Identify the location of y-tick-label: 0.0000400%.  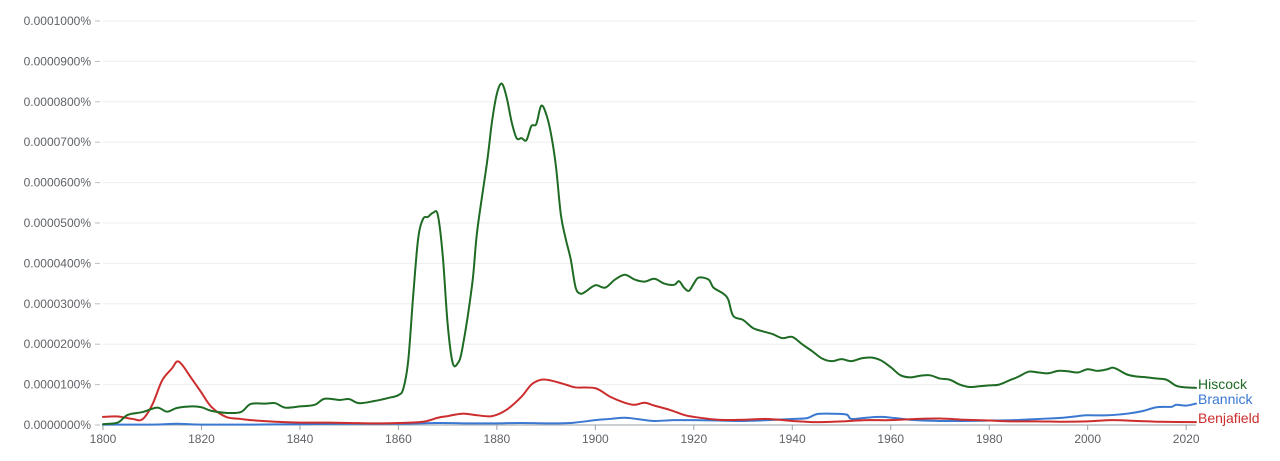
(58, 263).